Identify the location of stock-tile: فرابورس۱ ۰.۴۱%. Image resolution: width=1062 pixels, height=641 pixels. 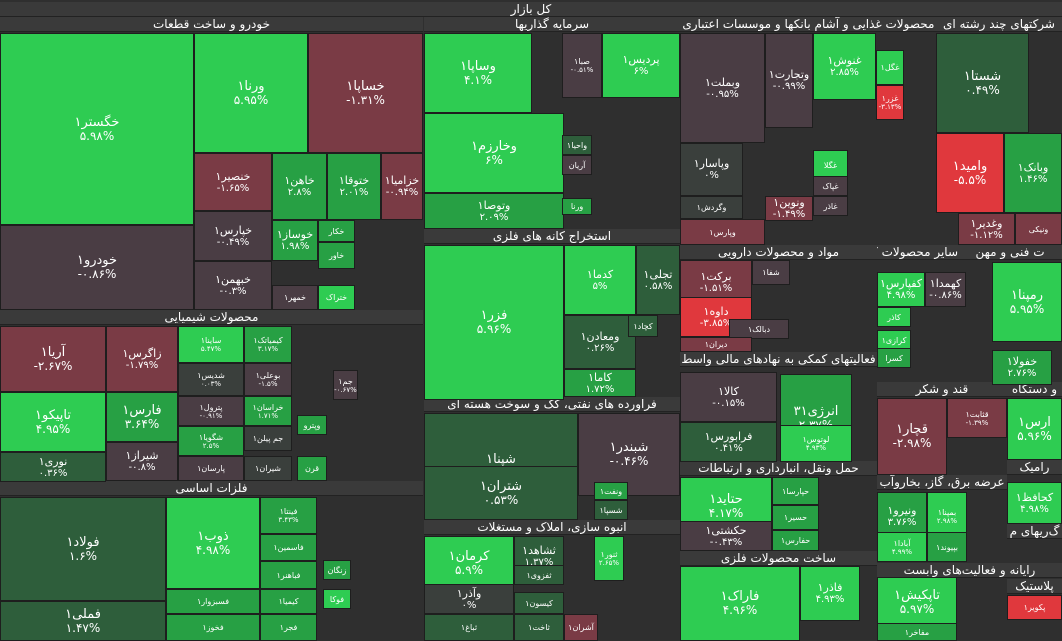
(728, 442).